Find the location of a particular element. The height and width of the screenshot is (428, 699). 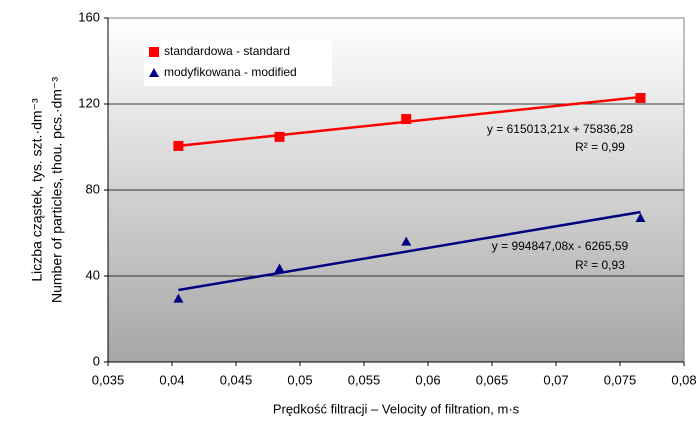

y-axis-title: Liczba cząstek, tys. szt.·dm⁻³ is located at coordinates (37, 190).